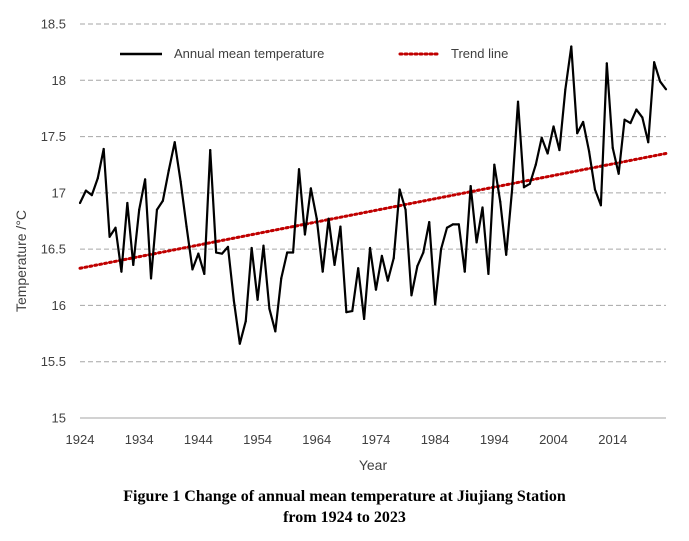 Image resolution: width=689 pixels, height=541 pixels. I want to click on x-tick-label: 1934, so click(139, 439).